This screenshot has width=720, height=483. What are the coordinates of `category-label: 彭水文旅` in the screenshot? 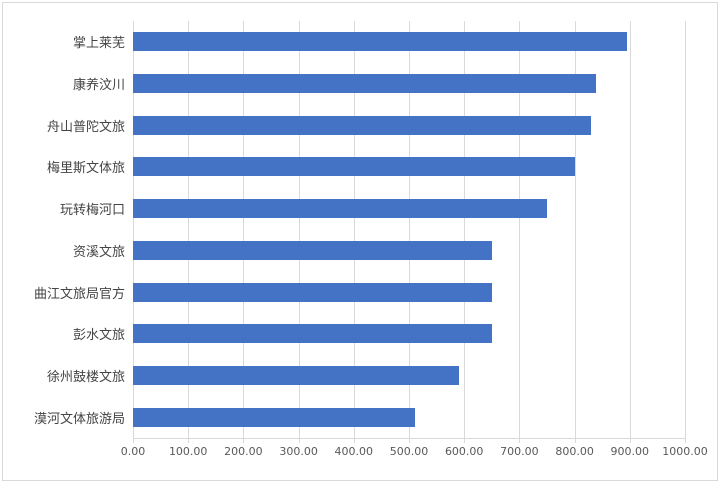 It's located at (98, 336).